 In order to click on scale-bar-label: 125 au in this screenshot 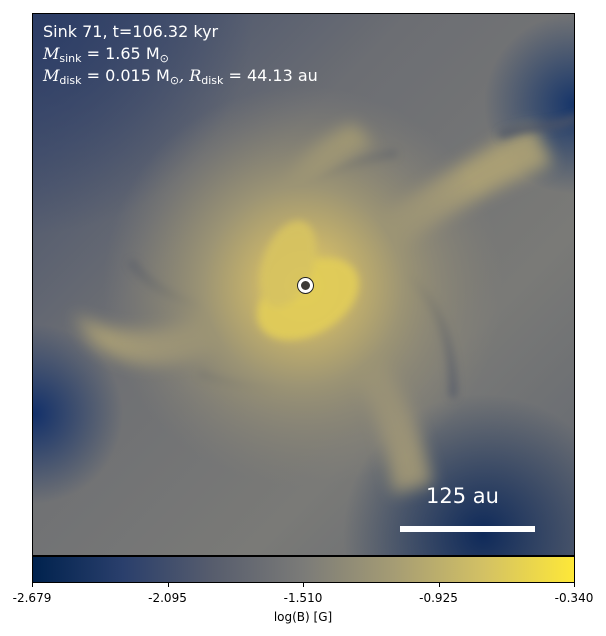, I will do `click(462, 496)`.